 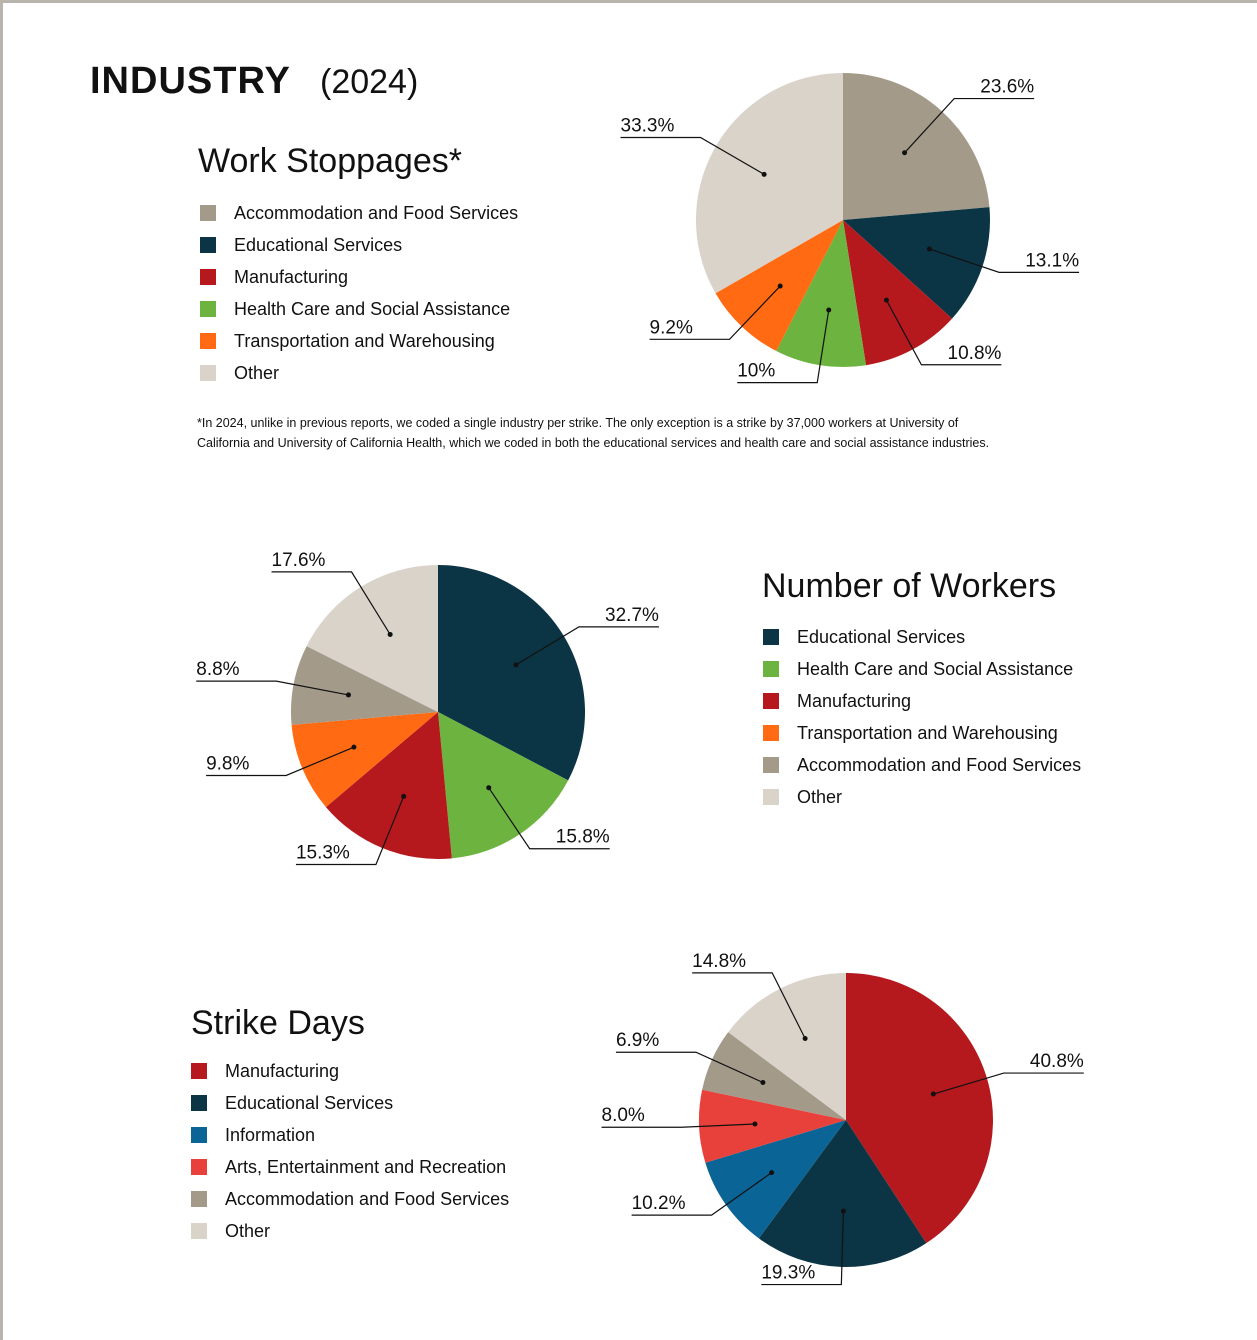 I want to click on chart-title: Number of Workers, so click(x=909, y=586).